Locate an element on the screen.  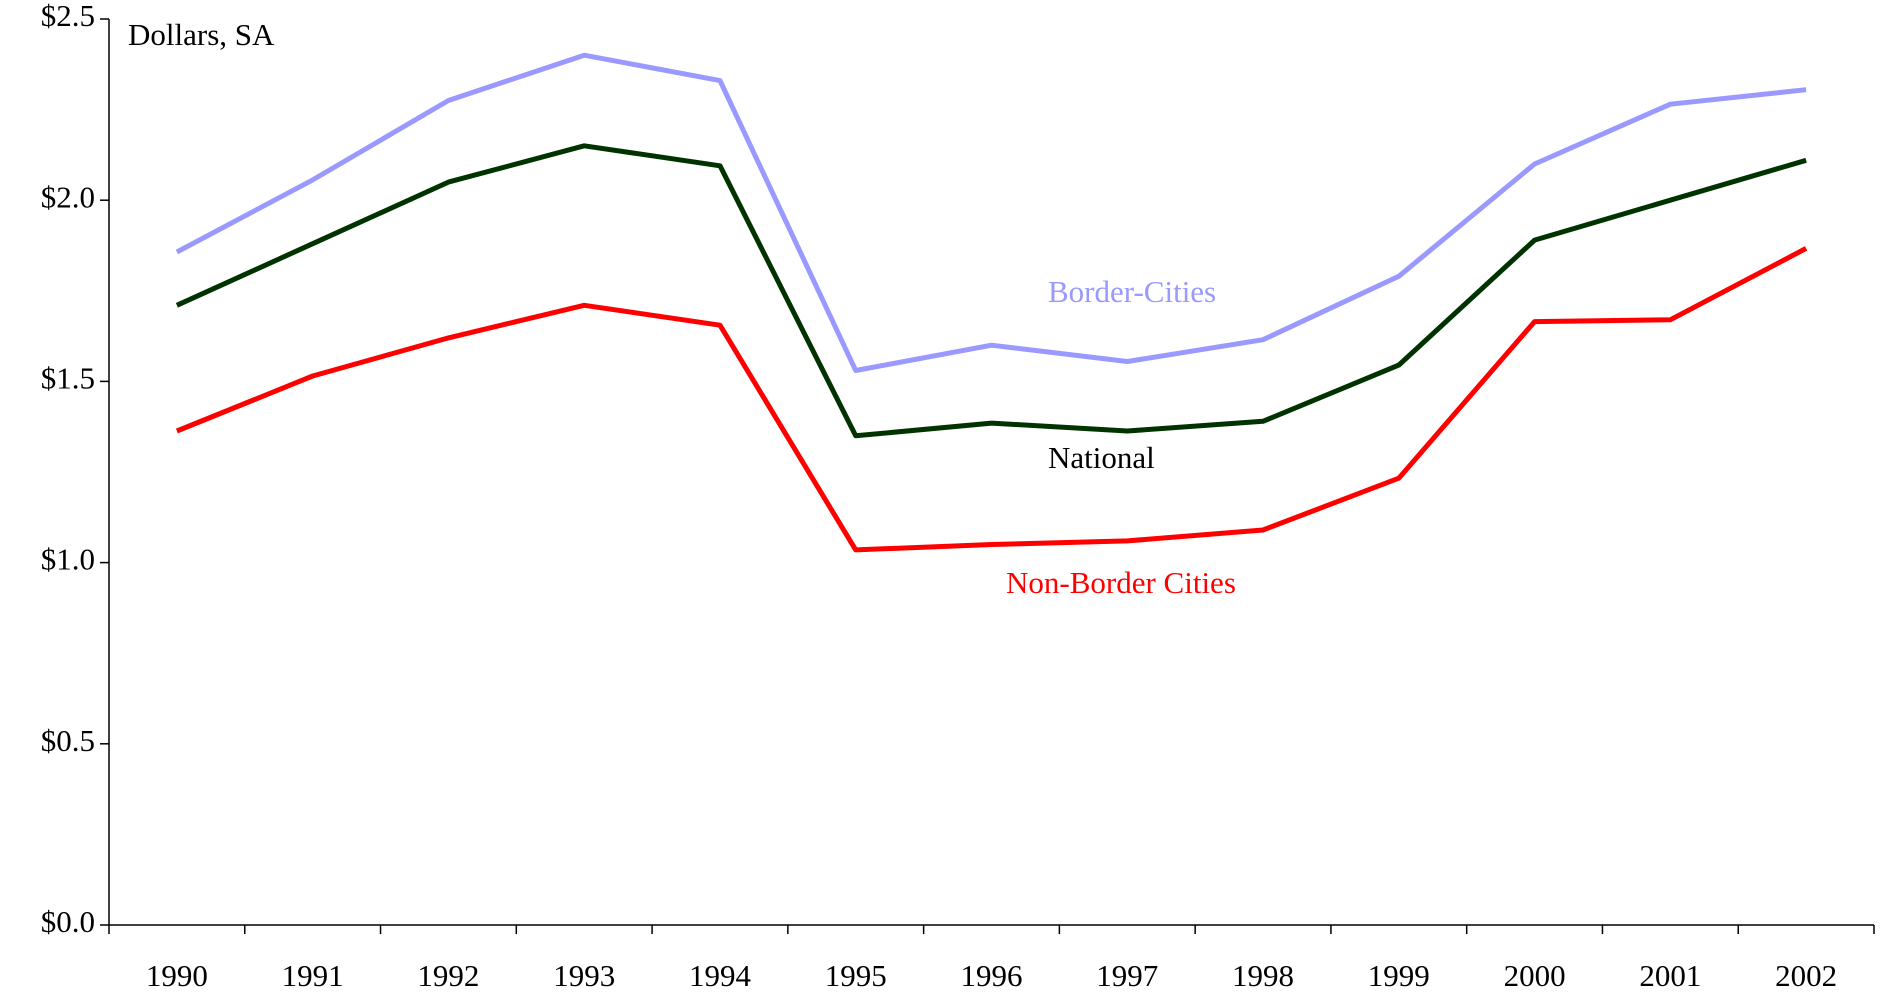
y-tick-label: $2.5 is located at coordinates (68, 16).